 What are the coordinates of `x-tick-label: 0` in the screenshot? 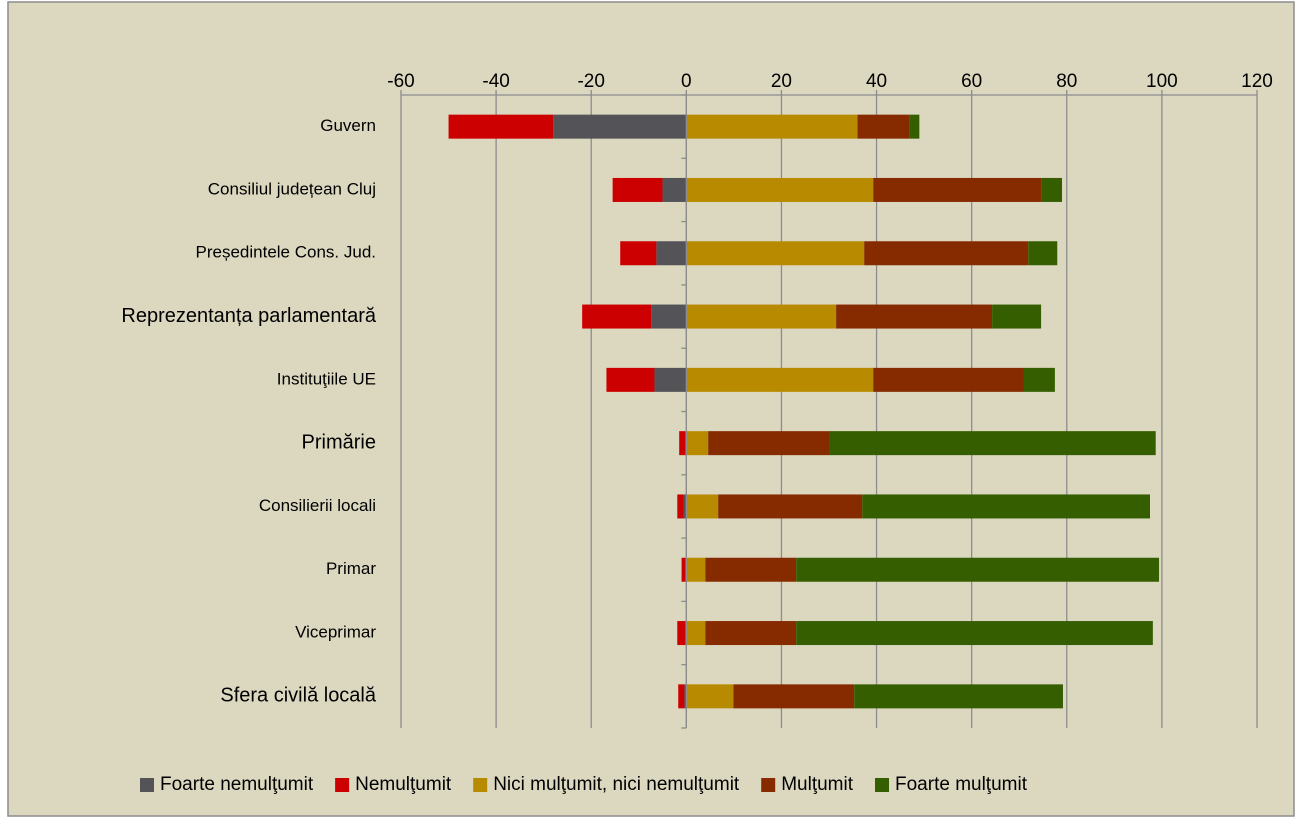 It's located at (686, 81).